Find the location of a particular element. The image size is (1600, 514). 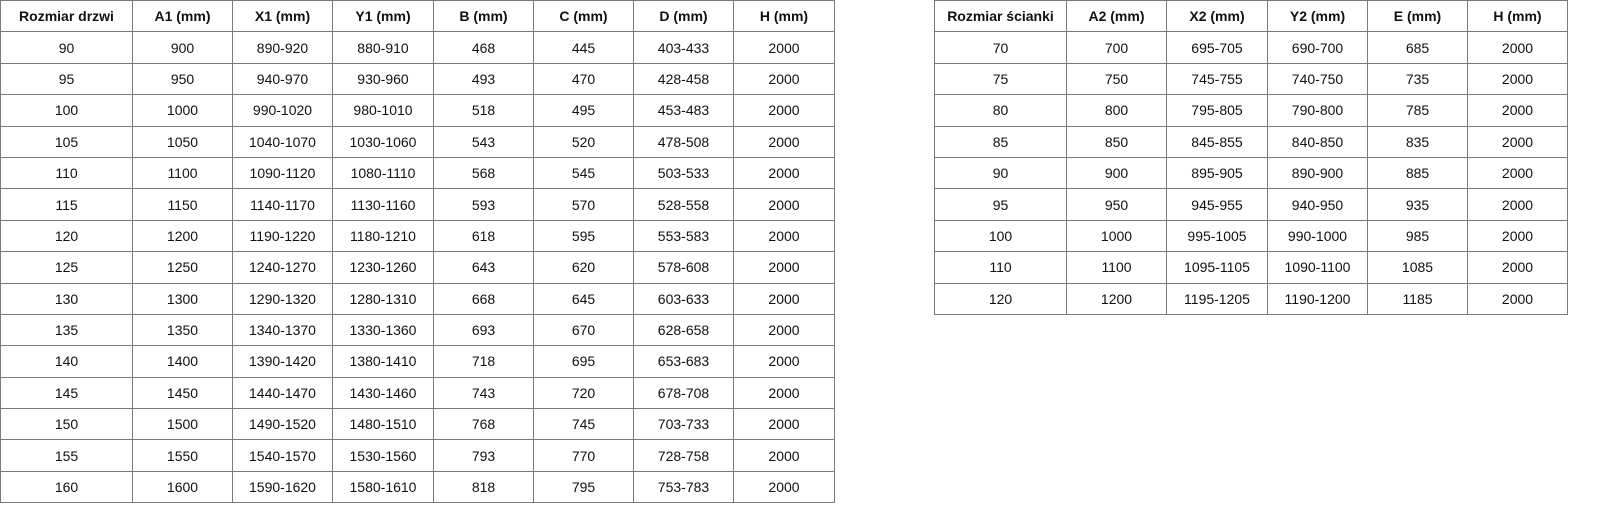

table-cell: 620 is located at coordinates (583, 267).